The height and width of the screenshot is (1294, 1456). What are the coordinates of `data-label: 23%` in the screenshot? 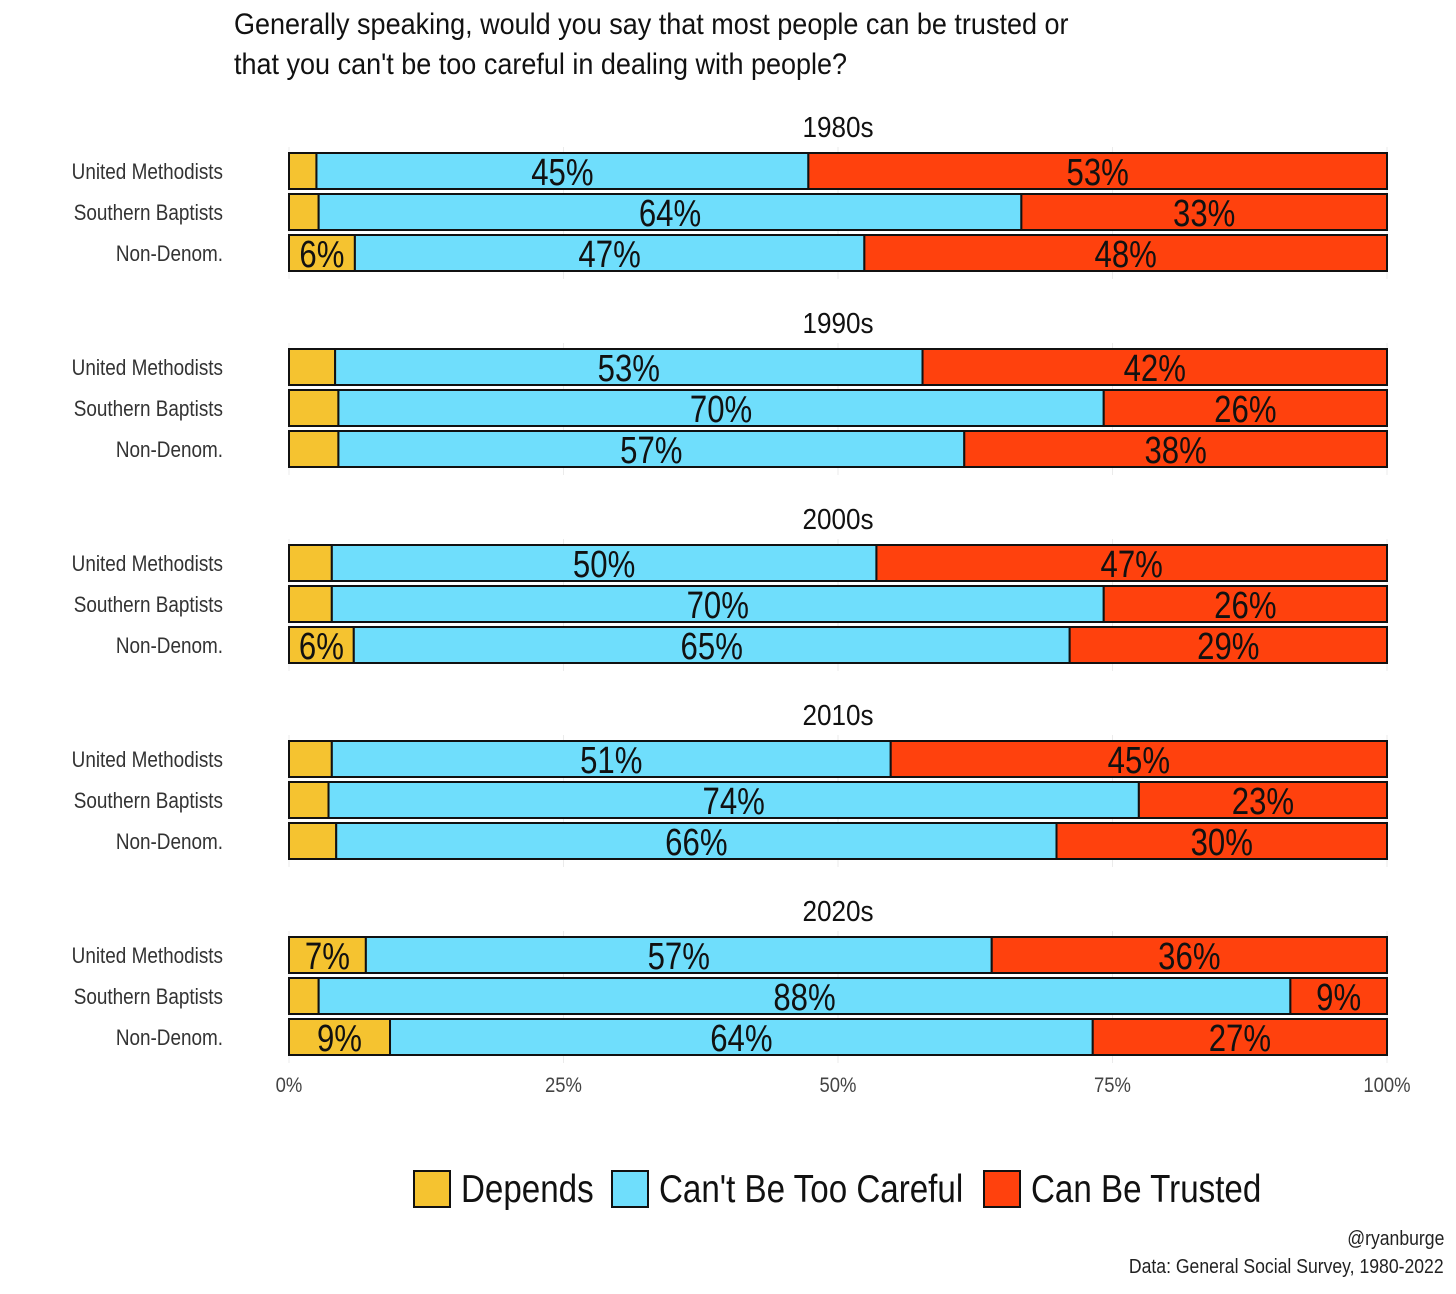 It's located at (1263, 802).